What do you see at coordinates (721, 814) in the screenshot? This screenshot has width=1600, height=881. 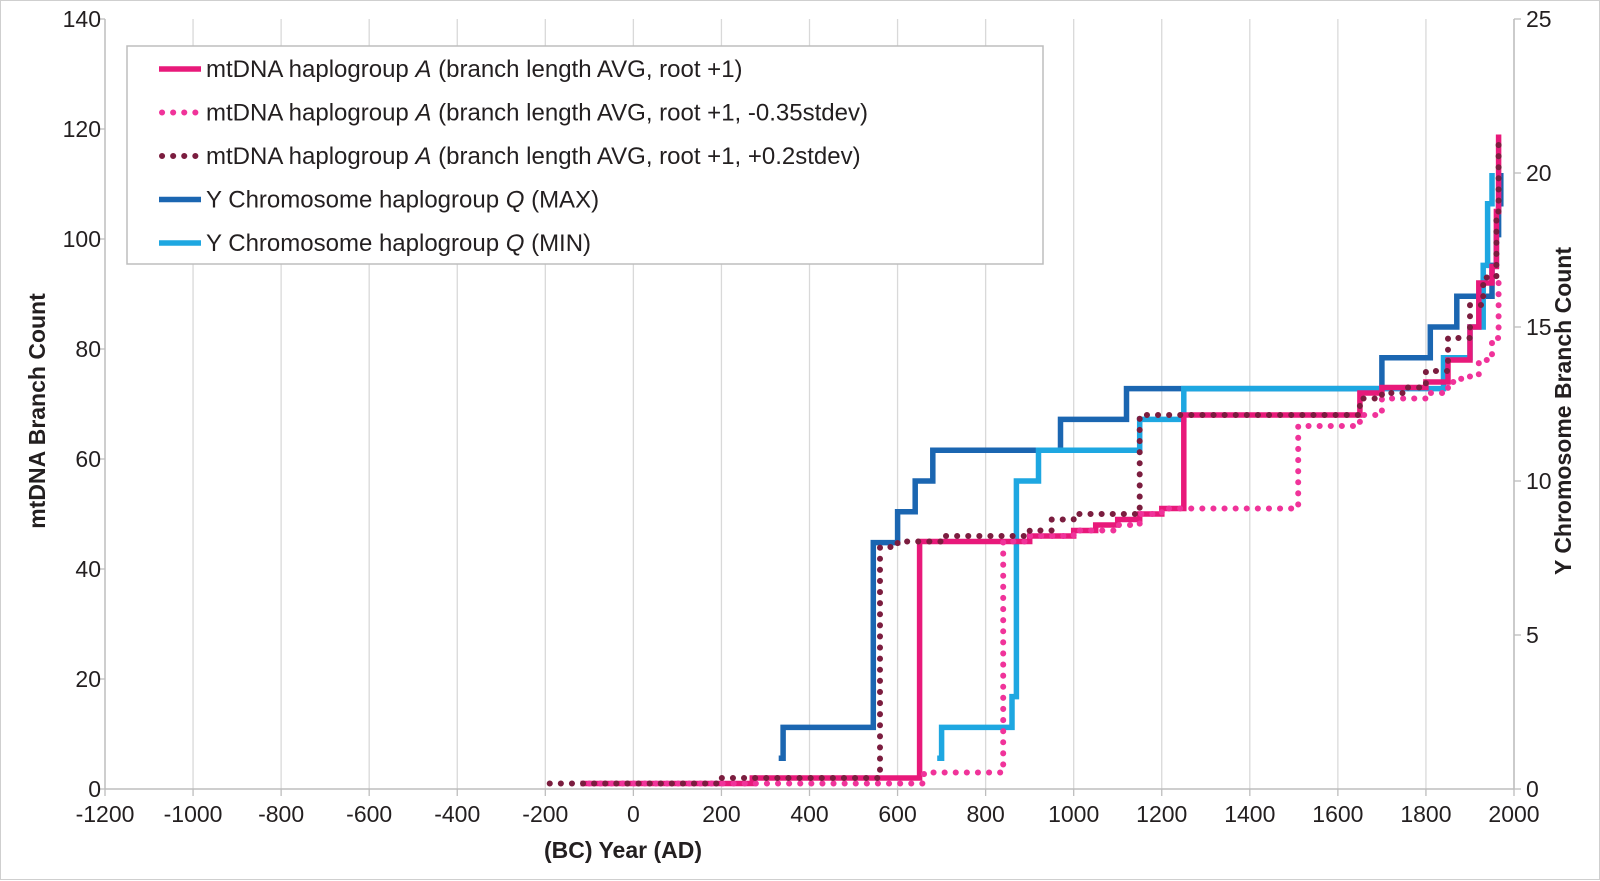 I see `x-tick-label: 200` at bounding box center [721, 814].